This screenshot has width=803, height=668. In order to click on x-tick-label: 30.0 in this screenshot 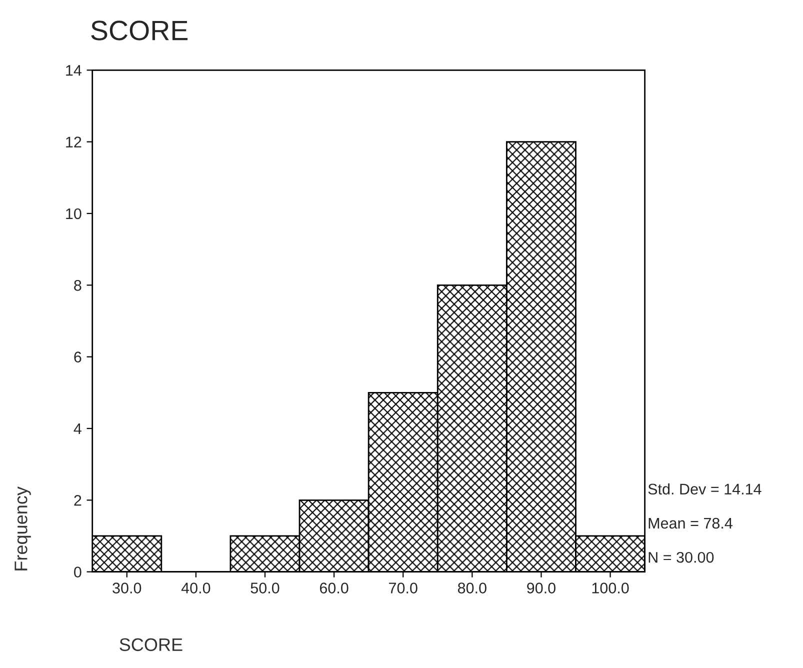, I will do `click(127, 588)`.